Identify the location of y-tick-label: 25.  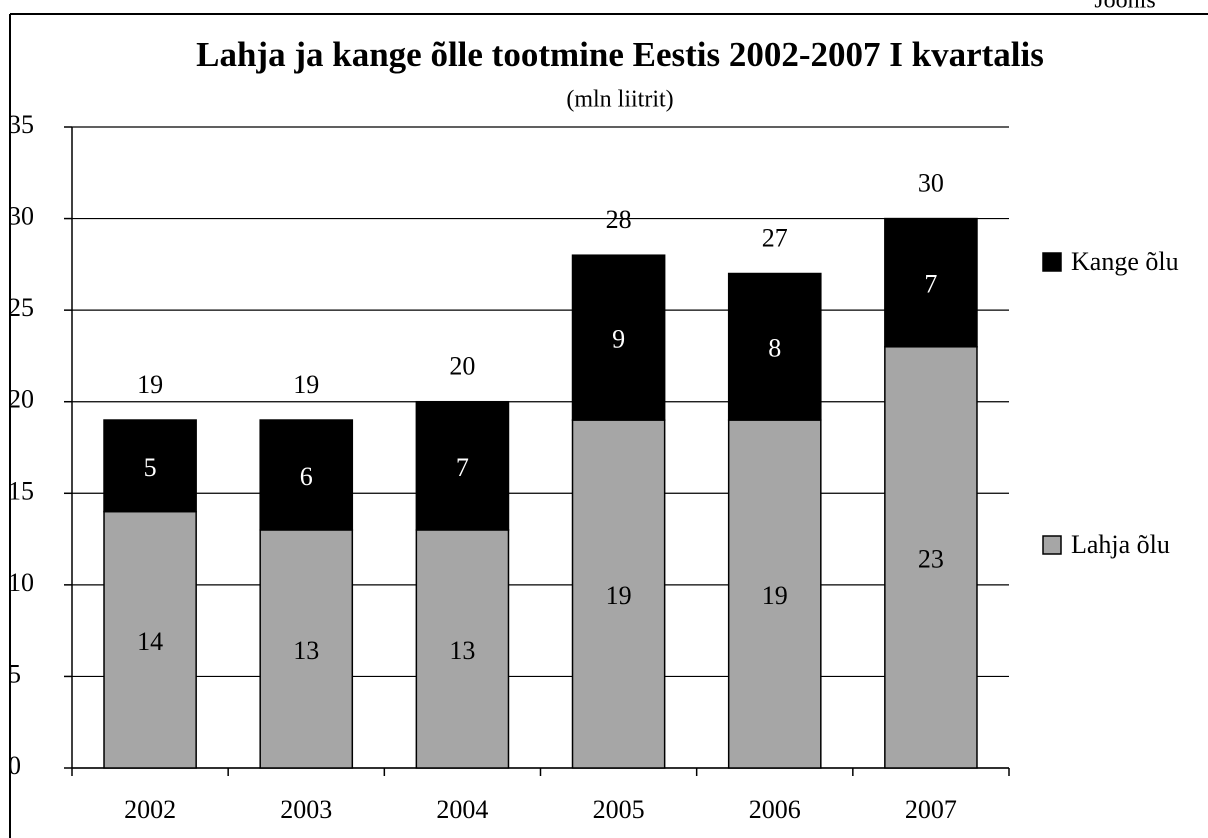
(21, 307).